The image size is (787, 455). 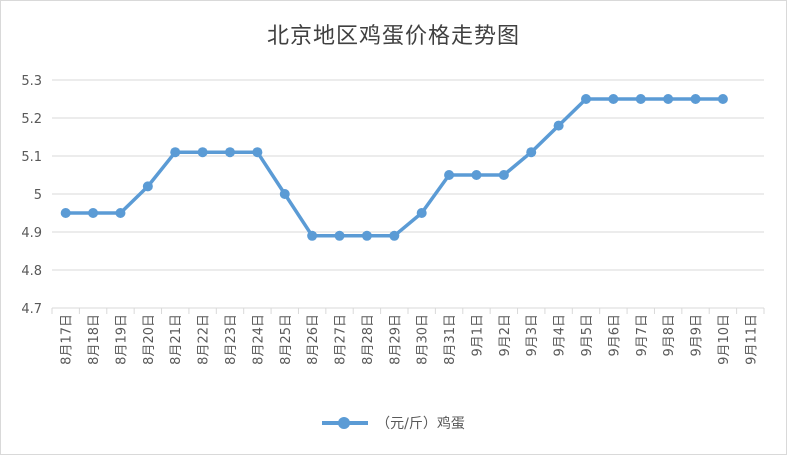 I want to click on x-tick-label: 8月26日, so click(x=313, y=339).